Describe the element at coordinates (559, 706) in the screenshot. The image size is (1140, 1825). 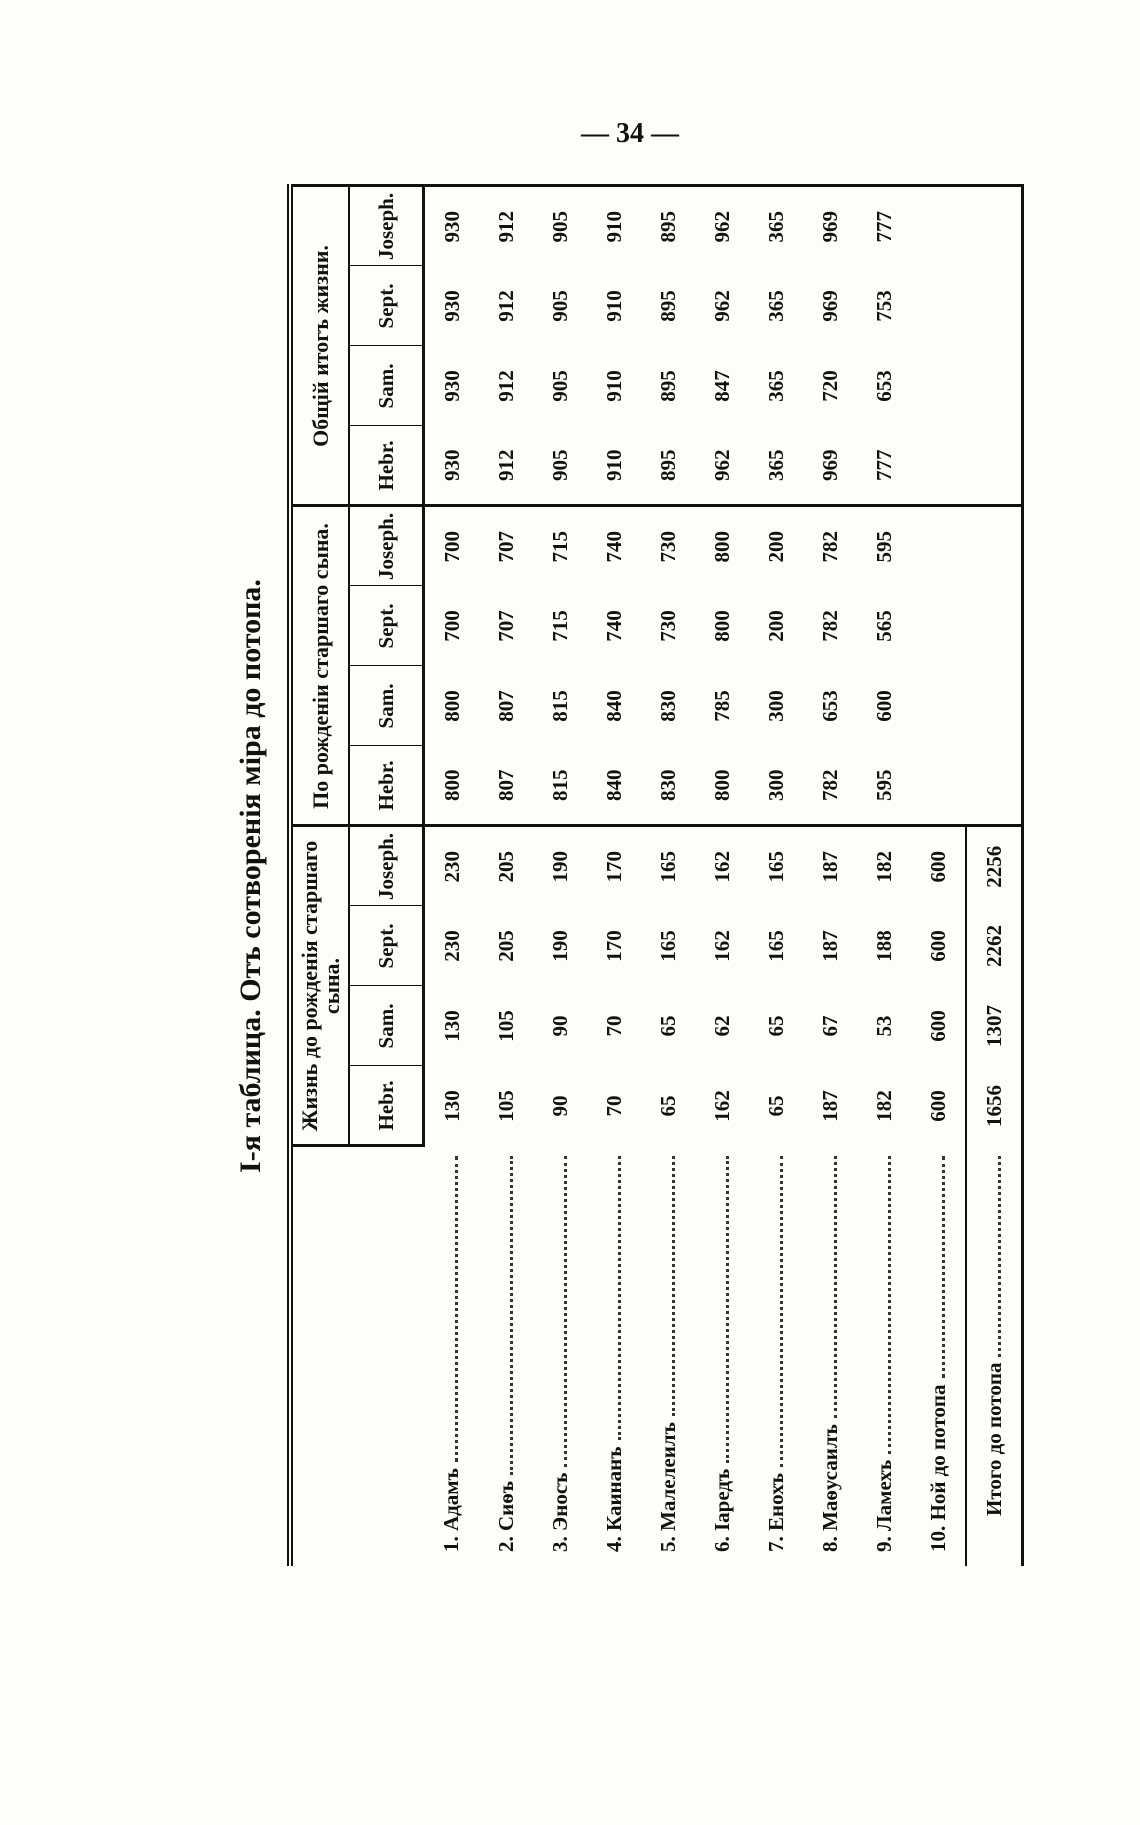
I see `cell: 815` at that location.